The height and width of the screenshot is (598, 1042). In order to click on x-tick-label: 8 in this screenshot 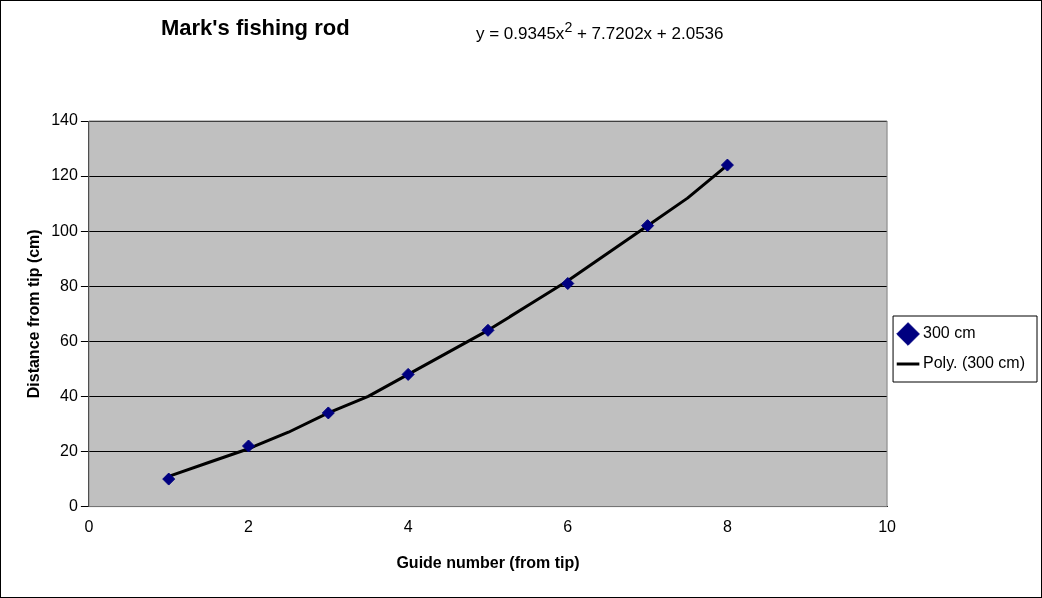, I will do `click(727, 526)`.